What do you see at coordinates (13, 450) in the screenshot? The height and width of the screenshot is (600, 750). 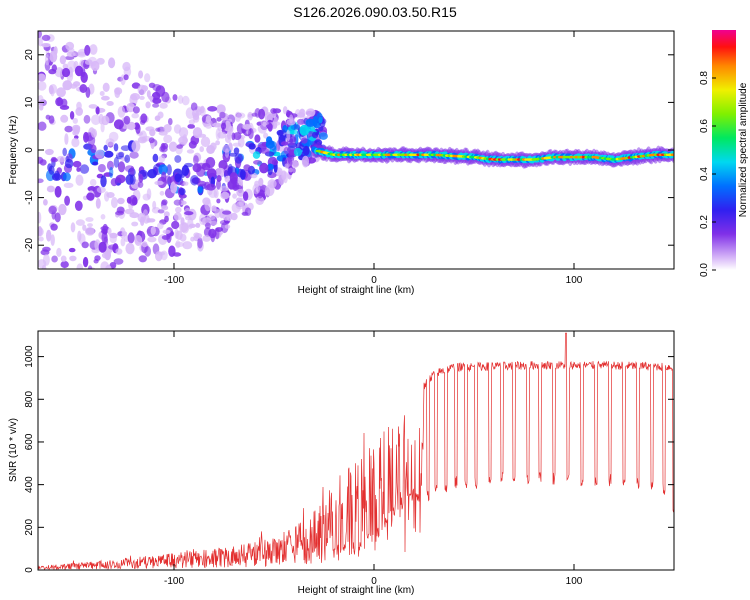 I see `snr-ylabel: SNR (10 * v/v)` at bounding box center [13, 450].